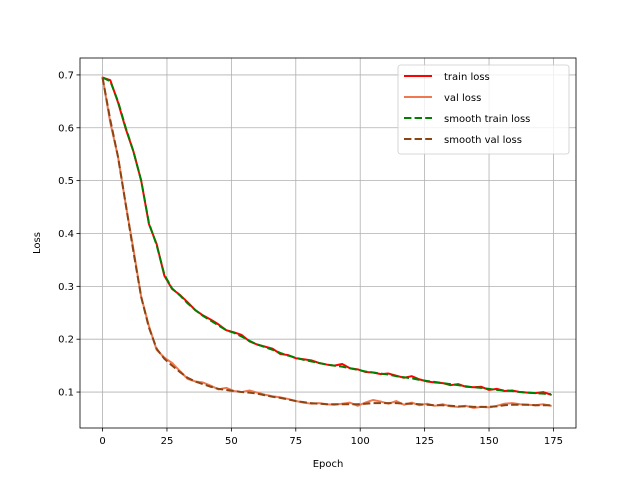 The height and width of the screenshot is (480, 640). Describe the element at coordinates (328, 464) in the screenshot. I see `x-axis-label: Epoch` at that location.